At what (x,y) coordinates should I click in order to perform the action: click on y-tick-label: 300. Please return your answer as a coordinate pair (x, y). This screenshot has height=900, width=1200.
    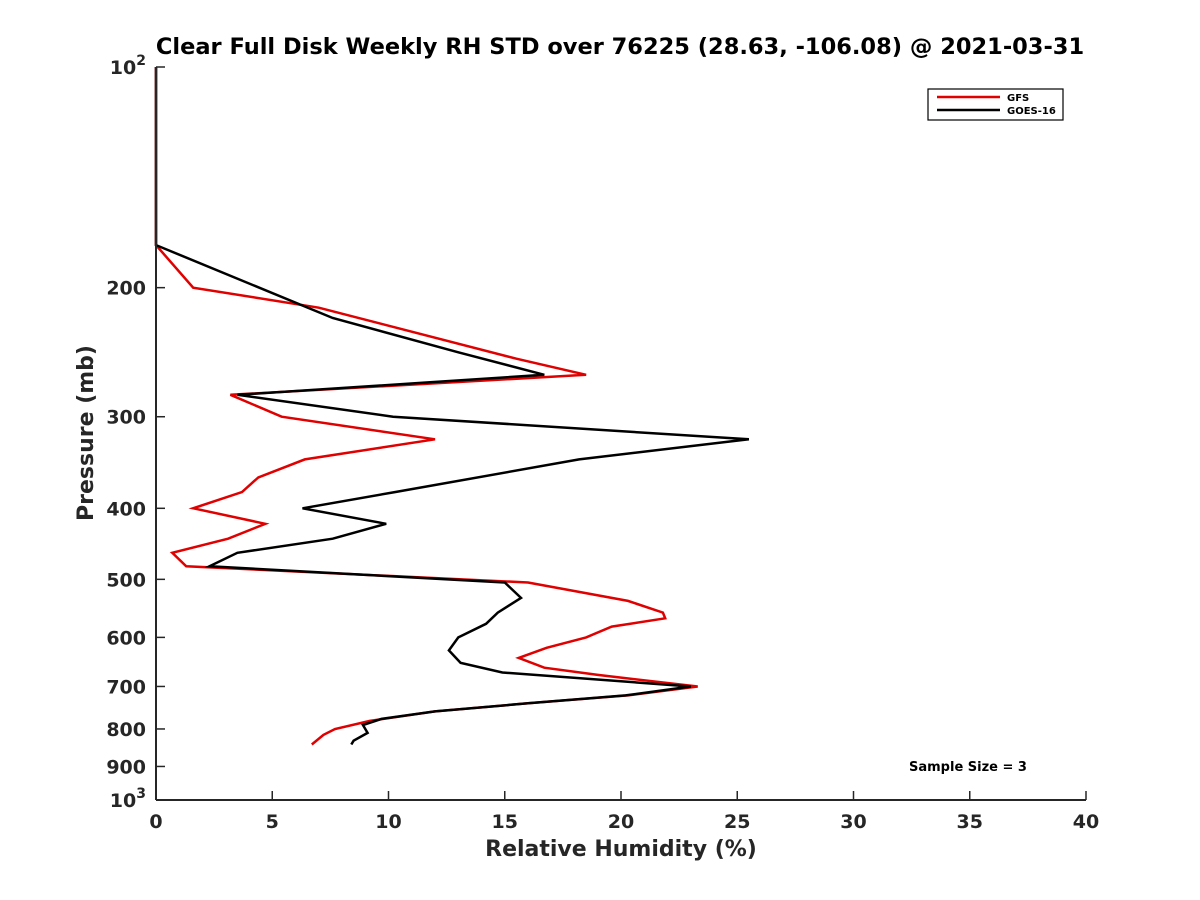
    Looking at the image, I should click on (126, 418).